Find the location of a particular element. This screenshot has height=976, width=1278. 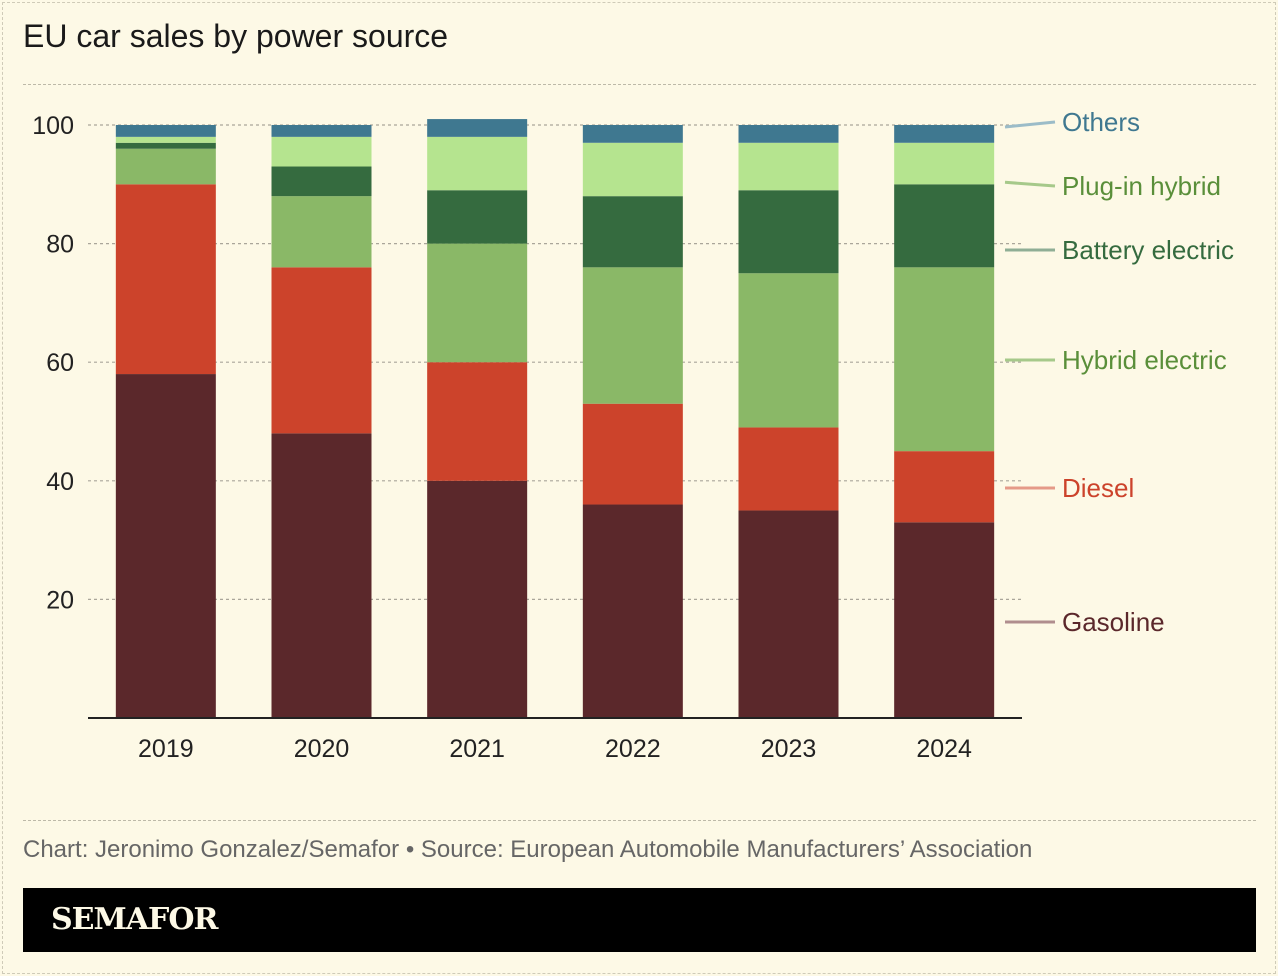

x-tick-label: 2019 is located at coordinates (166, 749).